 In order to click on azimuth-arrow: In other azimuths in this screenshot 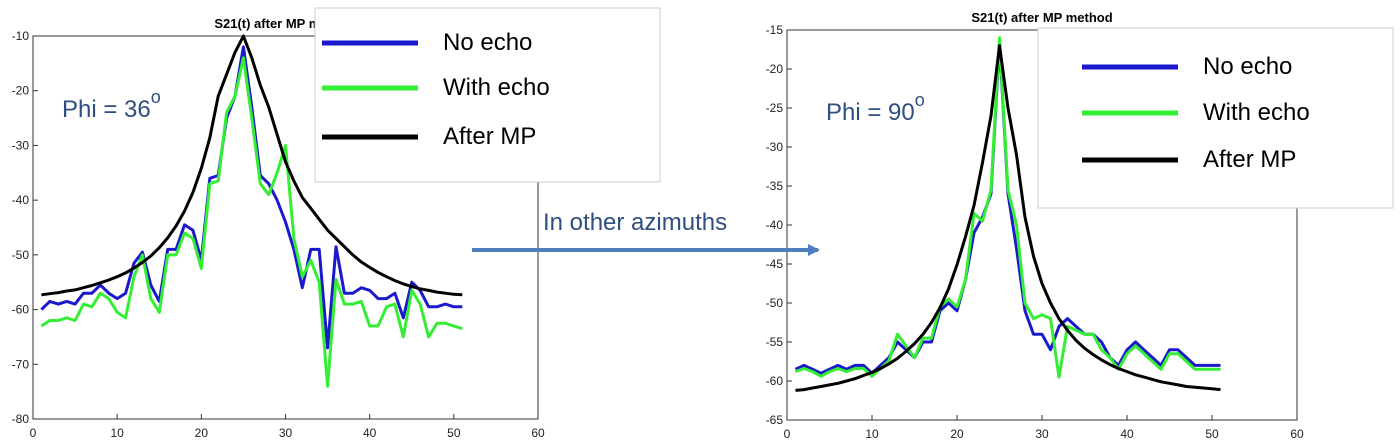, I will do `click(646, 232)`.